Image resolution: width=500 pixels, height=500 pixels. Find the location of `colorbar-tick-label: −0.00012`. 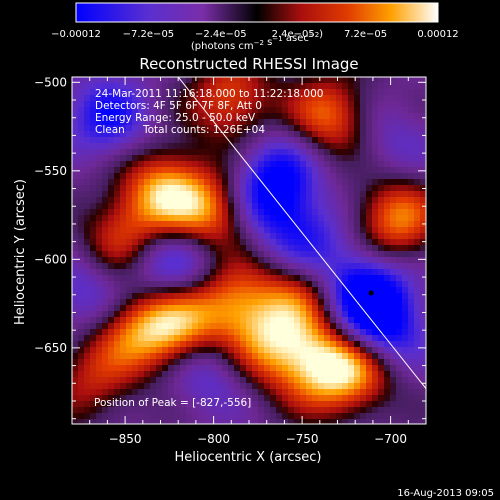

colorbar-tick-label: −0.00012 is located at coordinates (76, 34).